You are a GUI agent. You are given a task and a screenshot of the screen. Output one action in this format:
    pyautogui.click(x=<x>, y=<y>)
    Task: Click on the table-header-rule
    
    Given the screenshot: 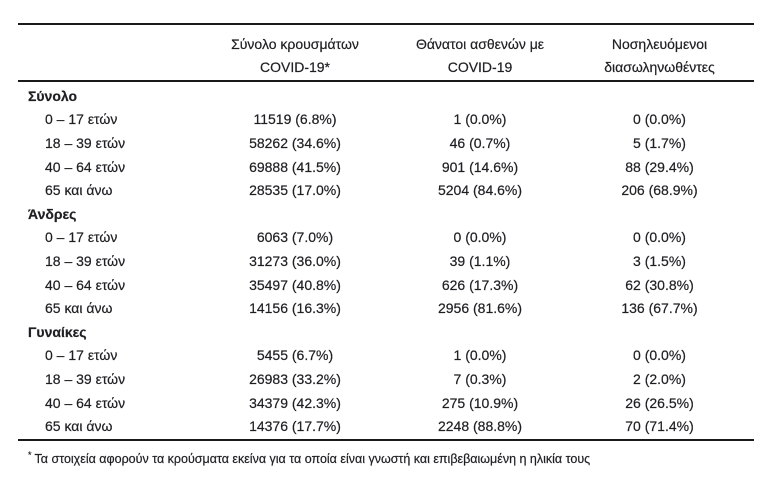 What is the action you would take?
    pyautogui.click(x=386, y=81)
    